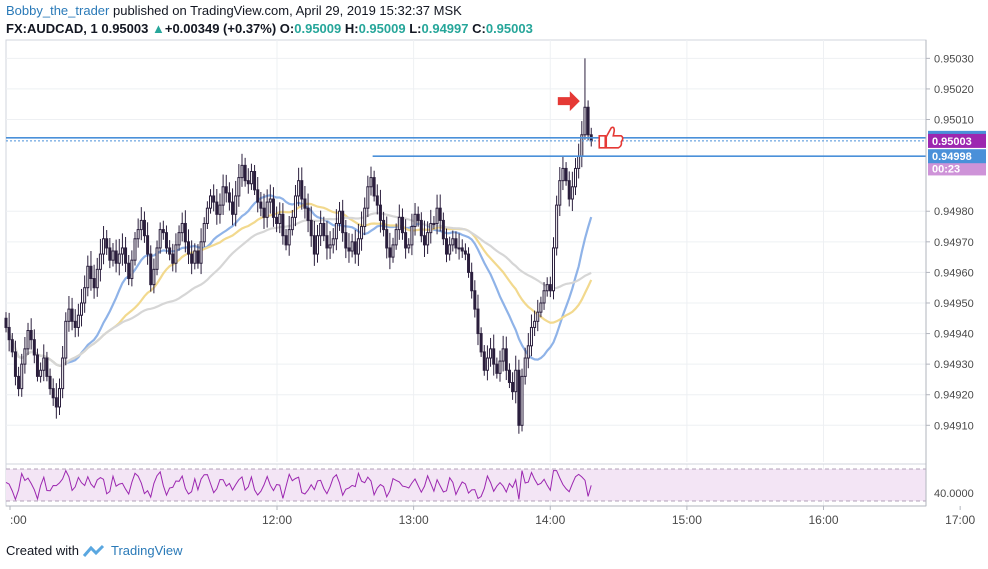 The width and height of the screenshot is (988, 569). I want to click on time-tick-label: 15:00, so click(687, 520).